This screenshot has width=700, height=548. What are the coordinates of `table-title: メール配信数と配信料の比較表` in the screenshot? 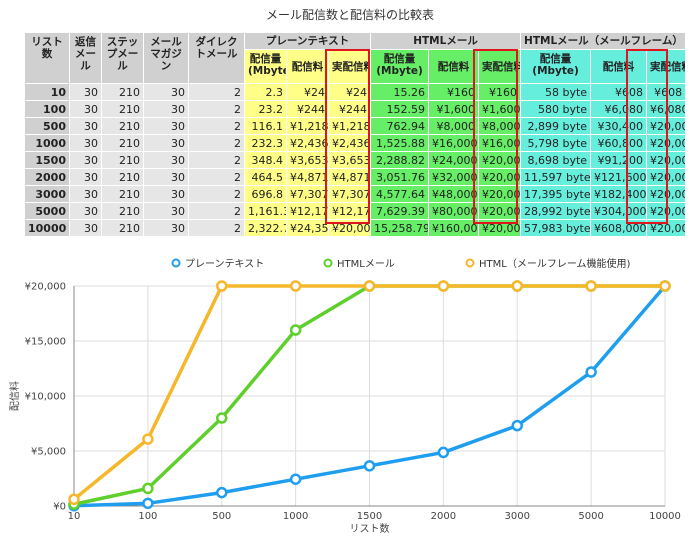 It's located at (349, 15).